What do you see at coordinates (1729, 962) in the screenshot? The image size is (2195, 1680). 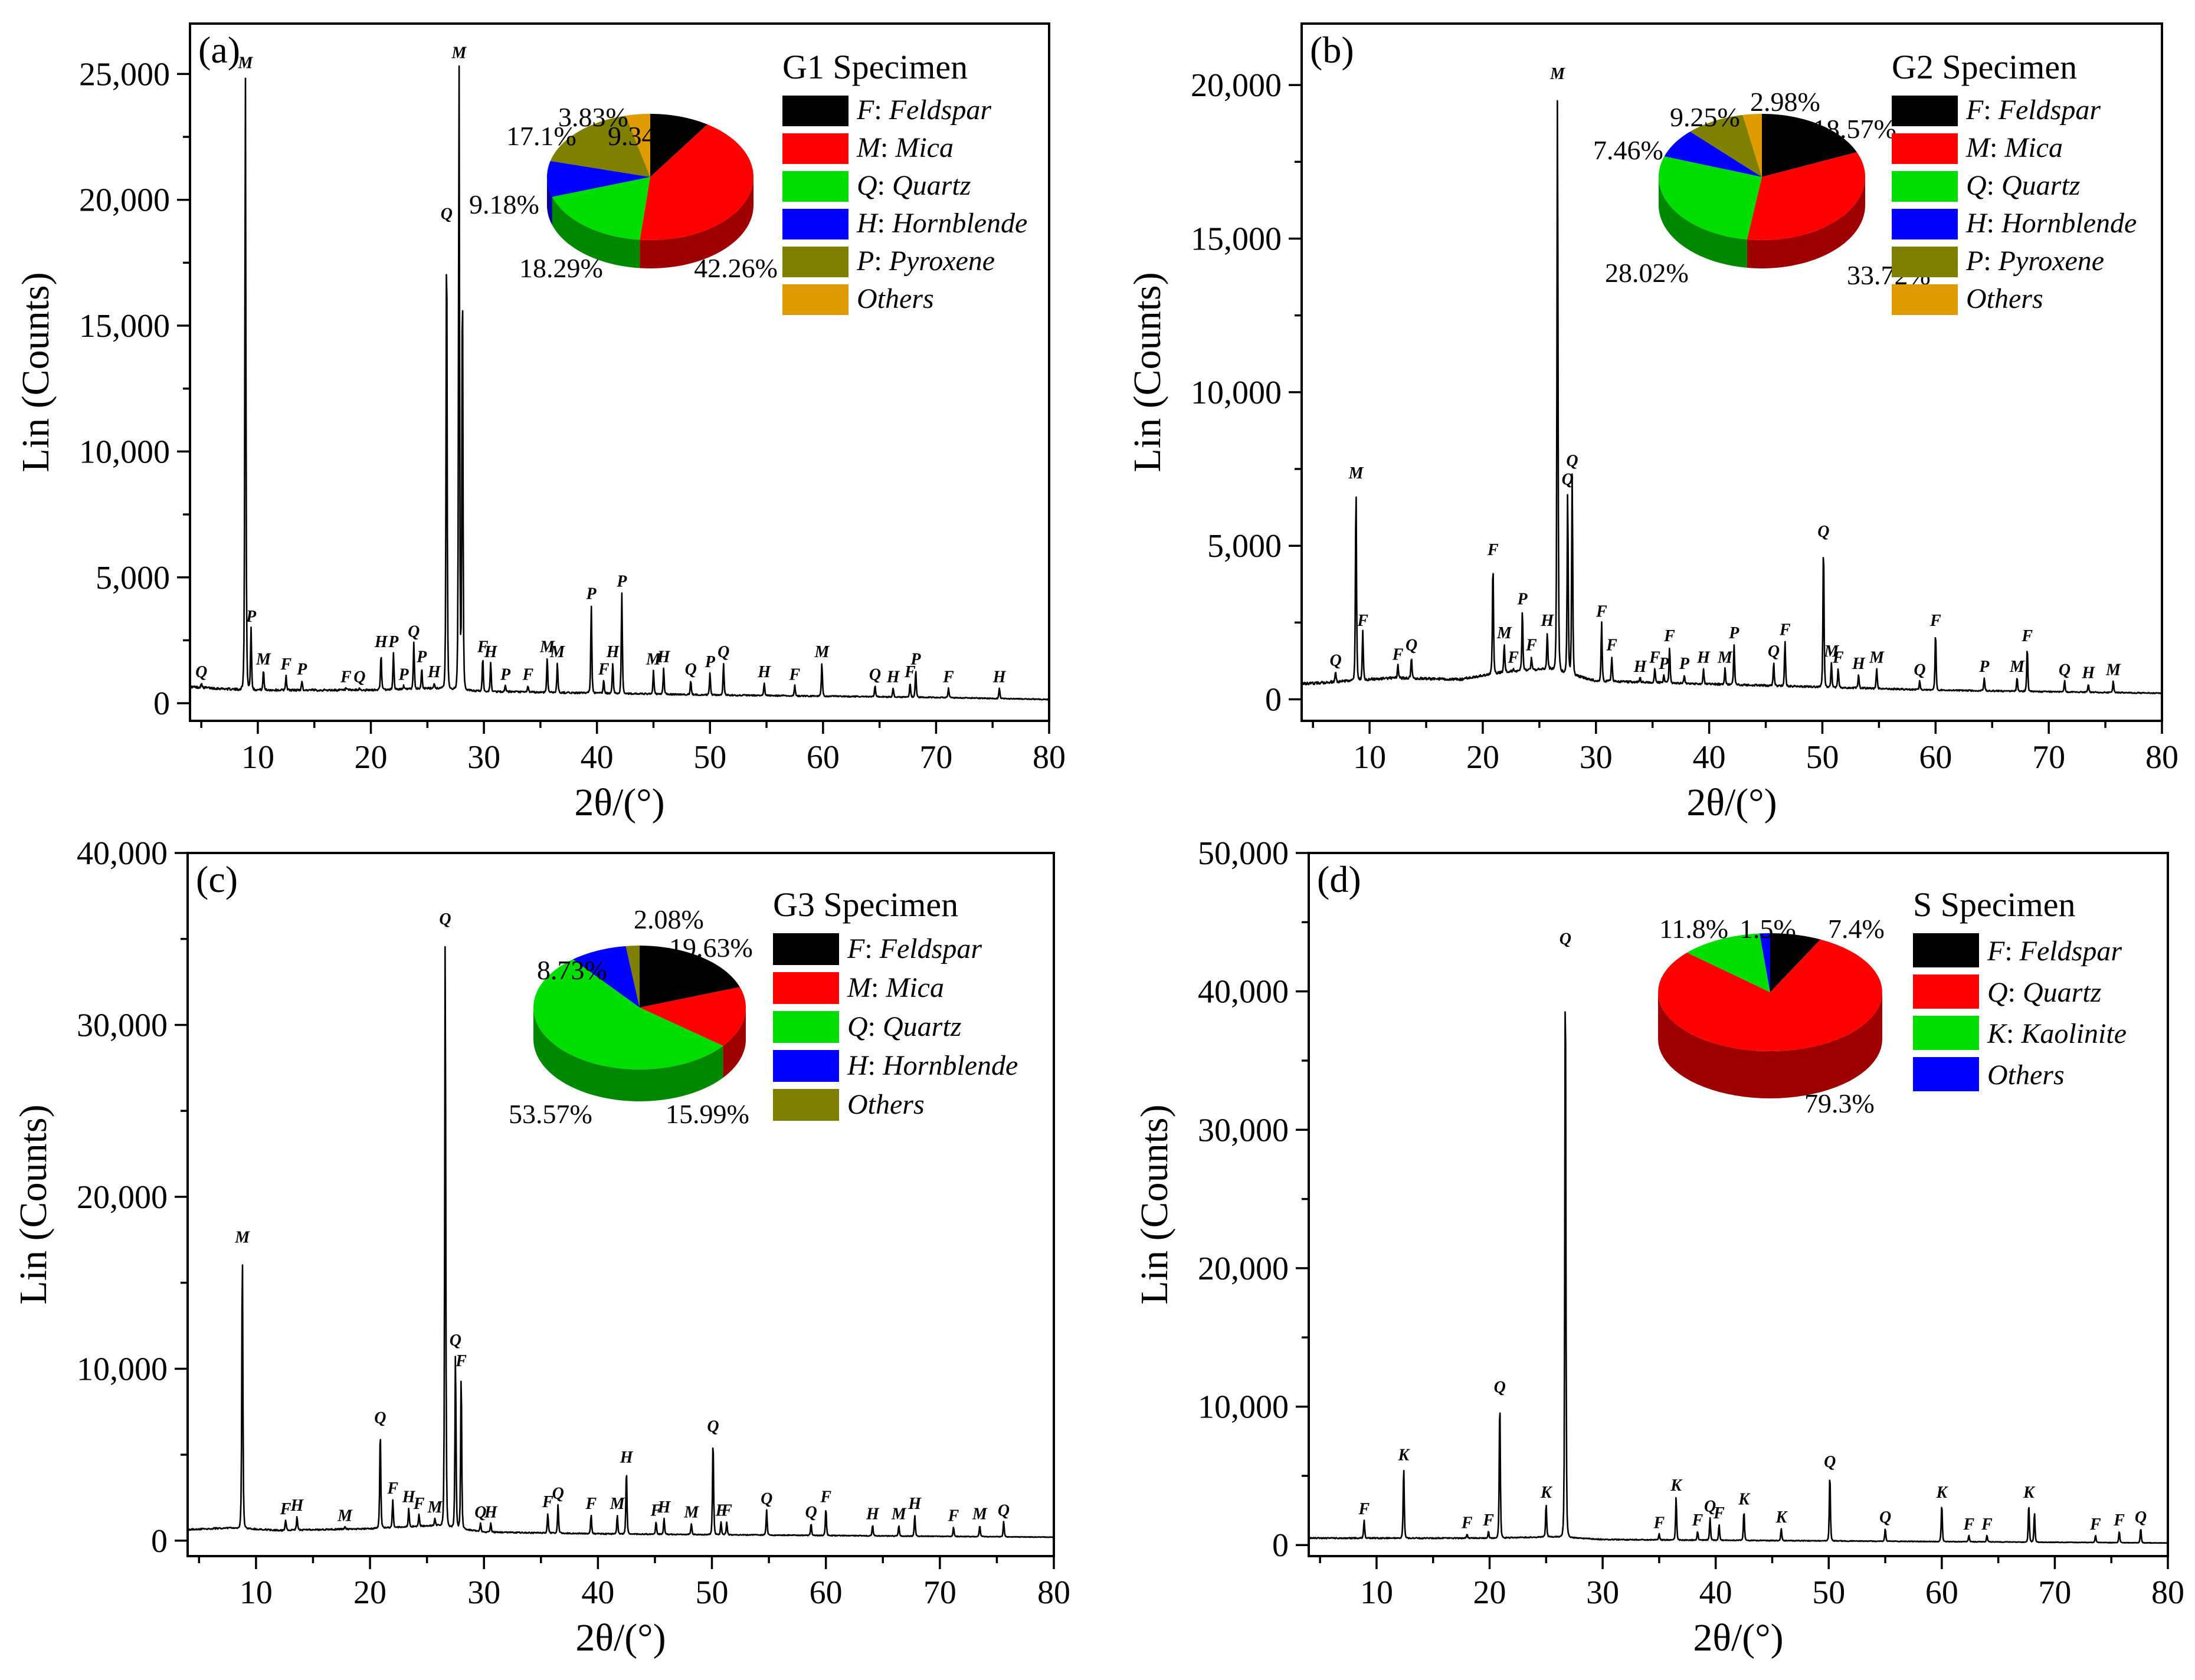 I see `pie-slice-K` at bounding box center [1729, 962].